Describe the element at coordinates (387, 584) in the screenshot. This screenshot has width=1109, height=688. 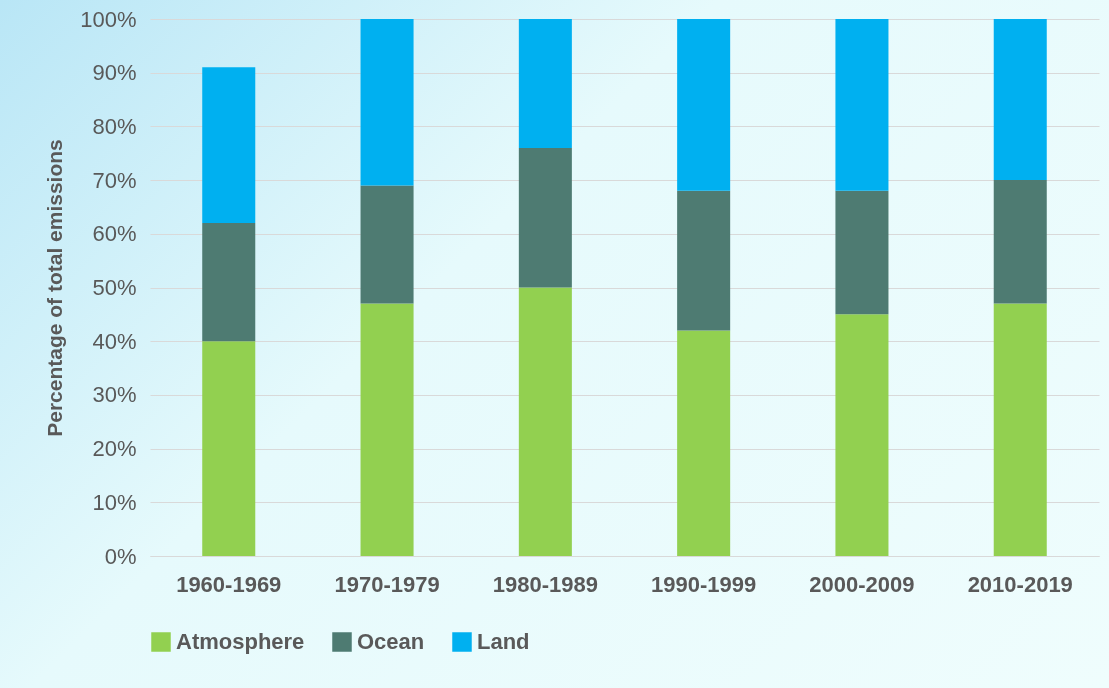
I see `x-tick-label: 1970-1979` at that location.